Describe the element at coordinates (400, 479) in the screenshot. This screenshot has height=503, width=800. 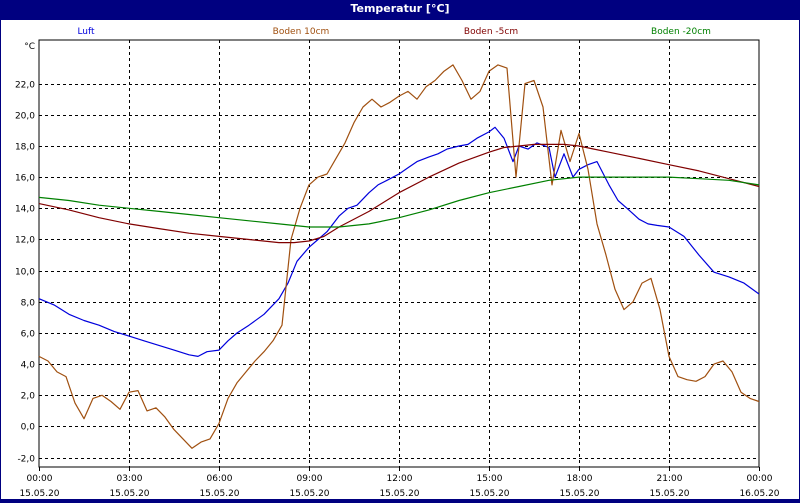
I see `x-tick-time-label: 12:00` at that location.